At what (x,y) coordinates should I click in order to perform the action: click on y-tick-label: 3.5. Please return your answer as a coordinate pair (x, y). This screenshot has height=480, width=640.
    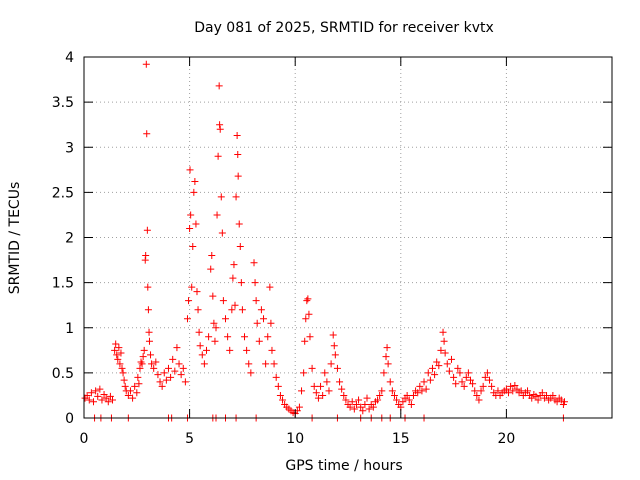
    Looking at the image, I should click on (63, 103).